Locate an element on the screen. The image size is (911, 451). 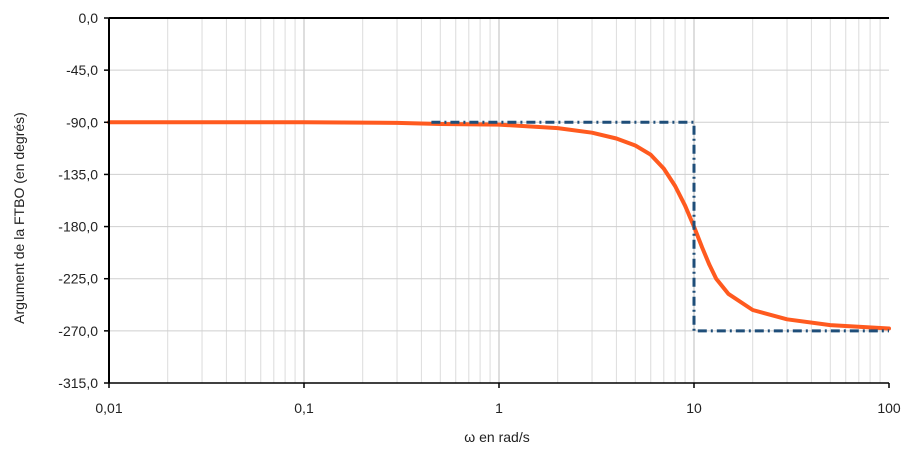
y-tick-label: 0,0 is located at coordinates (89, 18).